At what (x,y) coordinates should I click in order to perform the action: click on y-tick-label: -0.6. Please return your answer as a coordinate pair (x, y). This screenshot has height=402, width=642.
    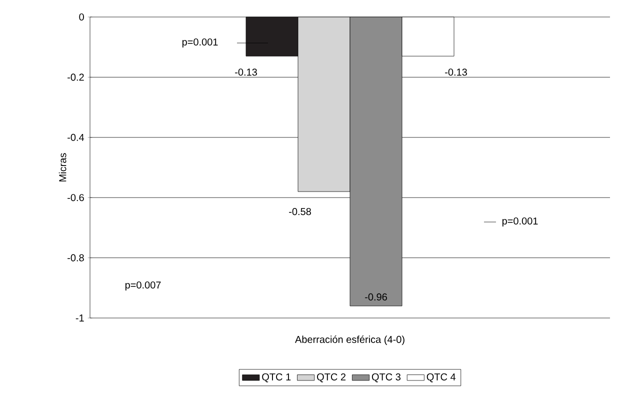
    Looking at the image, I should click on (76, 198).